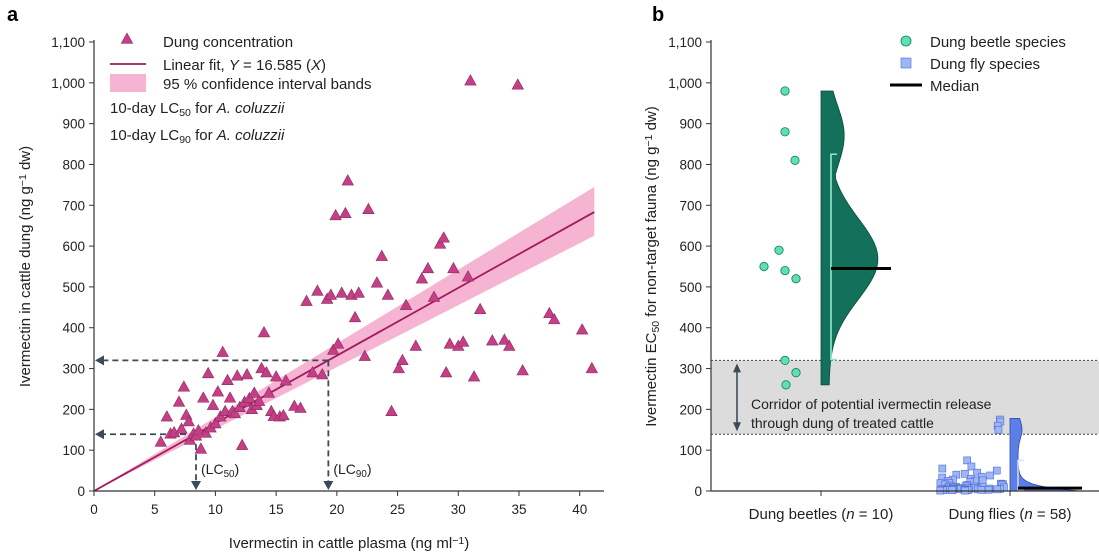  What do you see at coordinates (658, 15) in the screenshot?
I see `panel-b-letter: b` at bounding box center [658, 15].